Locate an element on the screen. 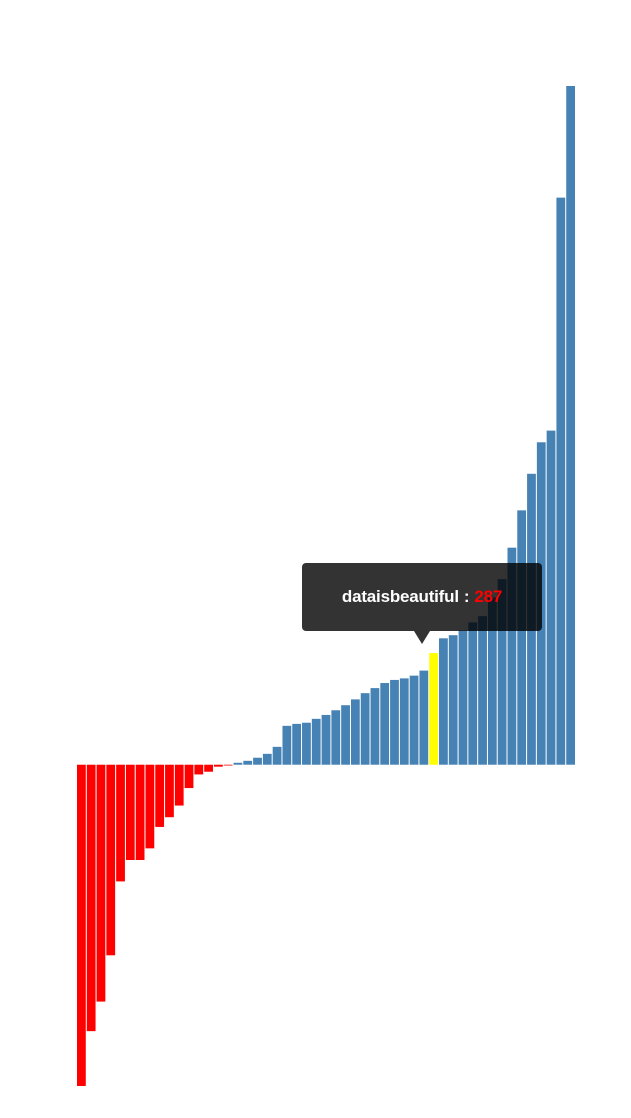 This screenshot has height=1118, width=631. bar-highlighted is located at coordinates (434, 709).